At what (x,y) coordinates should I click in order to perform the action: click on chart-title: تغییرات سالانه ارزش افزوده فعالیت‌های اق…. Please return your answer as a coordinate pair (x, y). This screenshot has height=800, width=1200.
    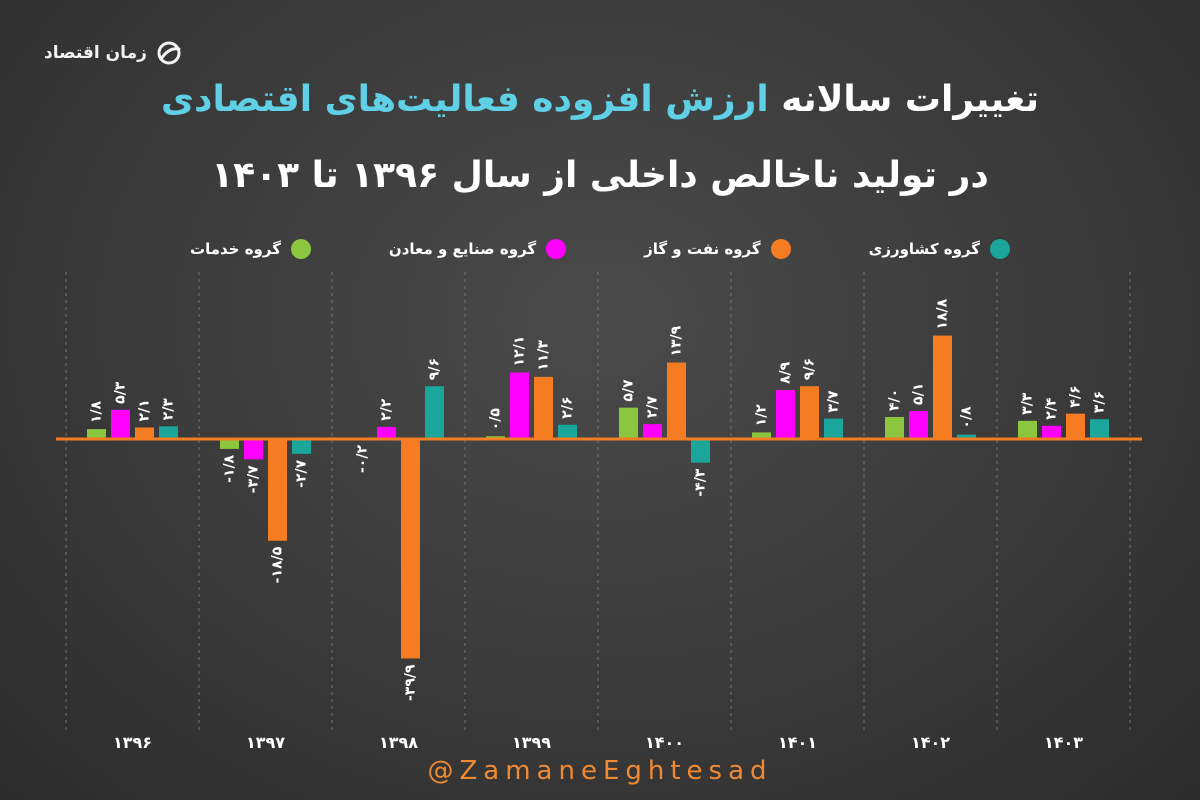
    Looking at the image, I should click on (600, 100).